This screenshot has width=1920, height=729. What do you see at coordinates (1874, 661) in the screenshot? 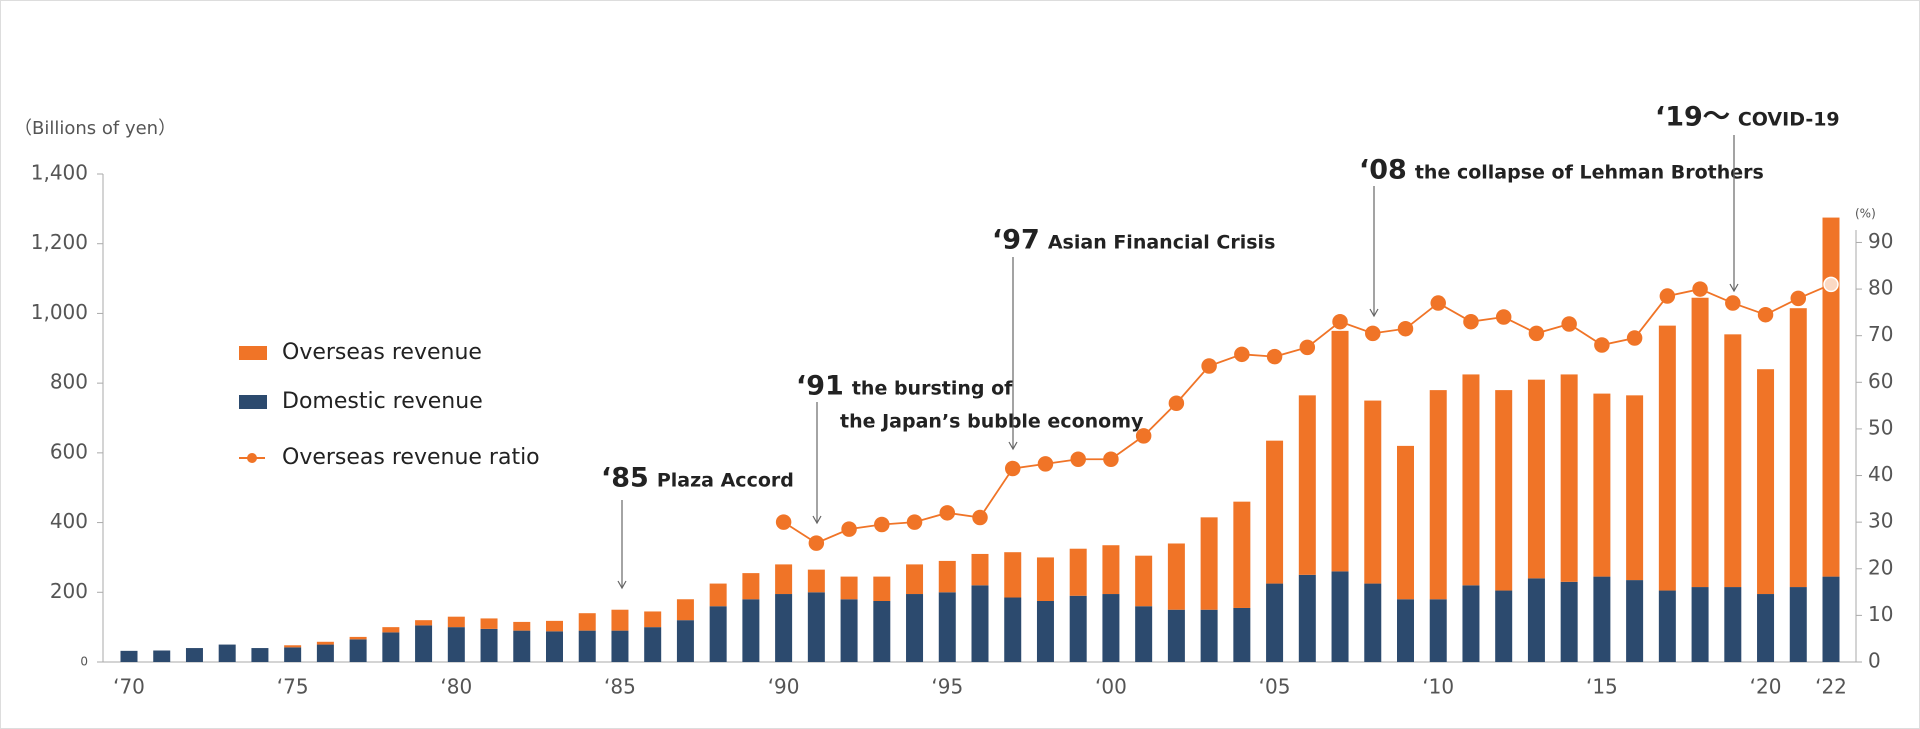
I see `y2-tick-label: 0` at bounding box center [1874, 661].